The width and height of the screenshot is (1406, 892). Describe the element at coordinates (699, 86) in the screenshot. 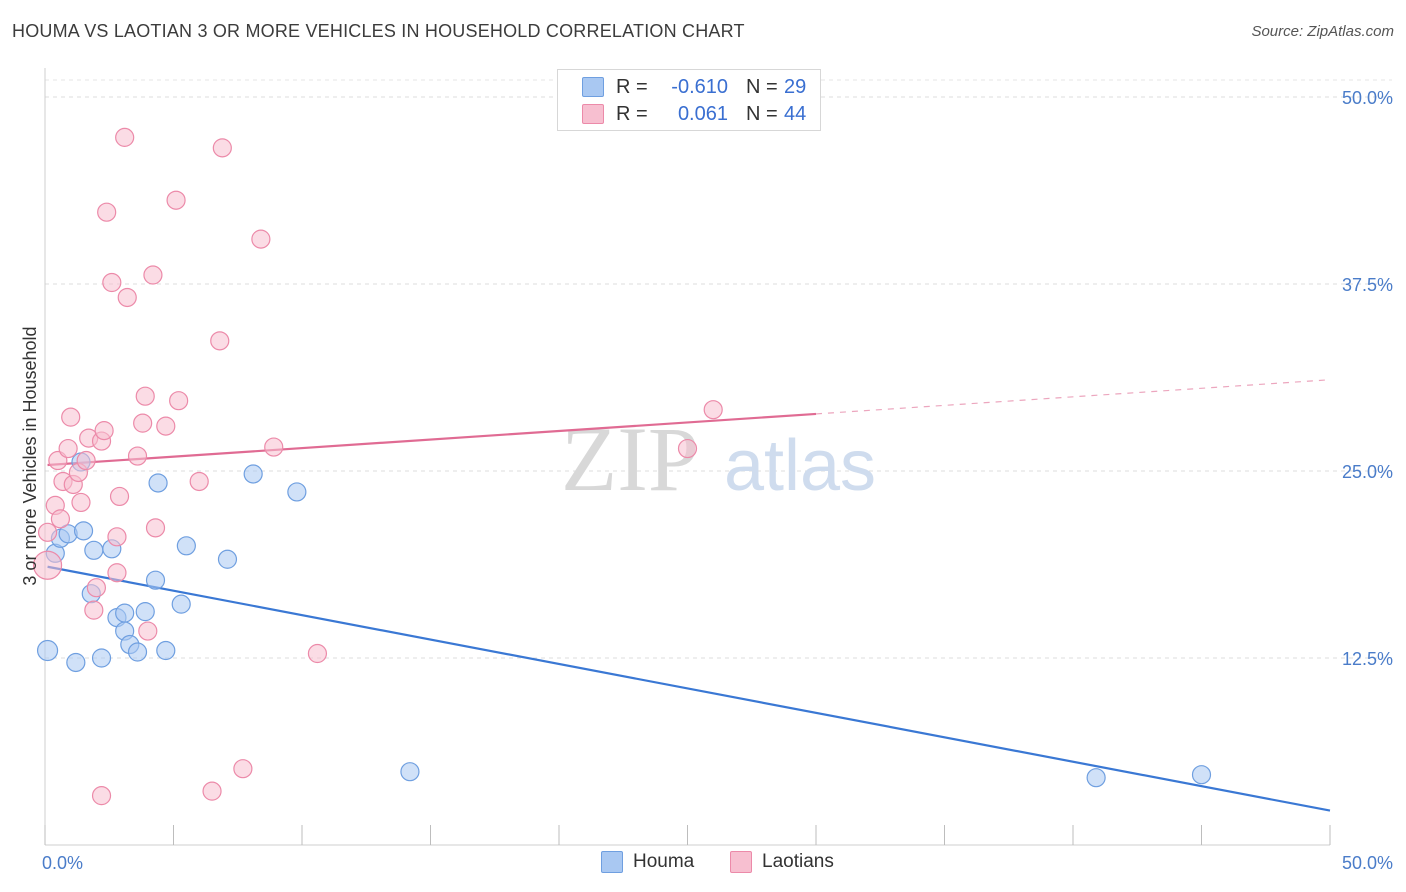

I see `legend-r-value-houma: -0.610` at that location.